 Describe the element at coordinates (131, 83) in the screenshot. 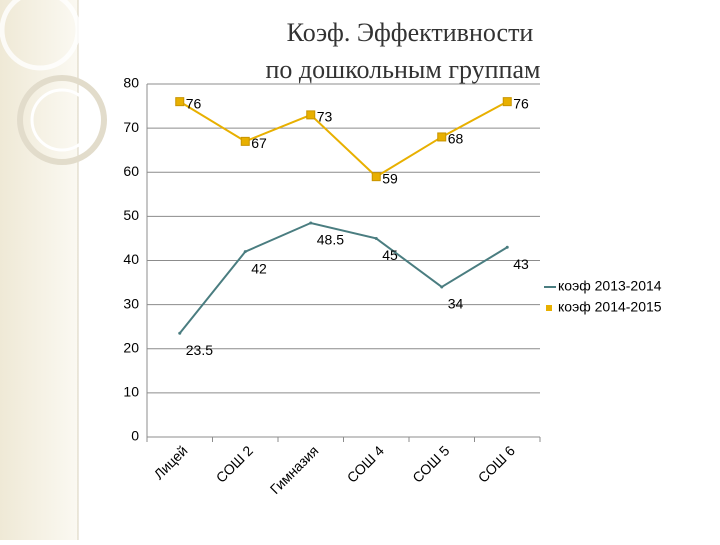

I see `y-tick-label: 80` at that location.